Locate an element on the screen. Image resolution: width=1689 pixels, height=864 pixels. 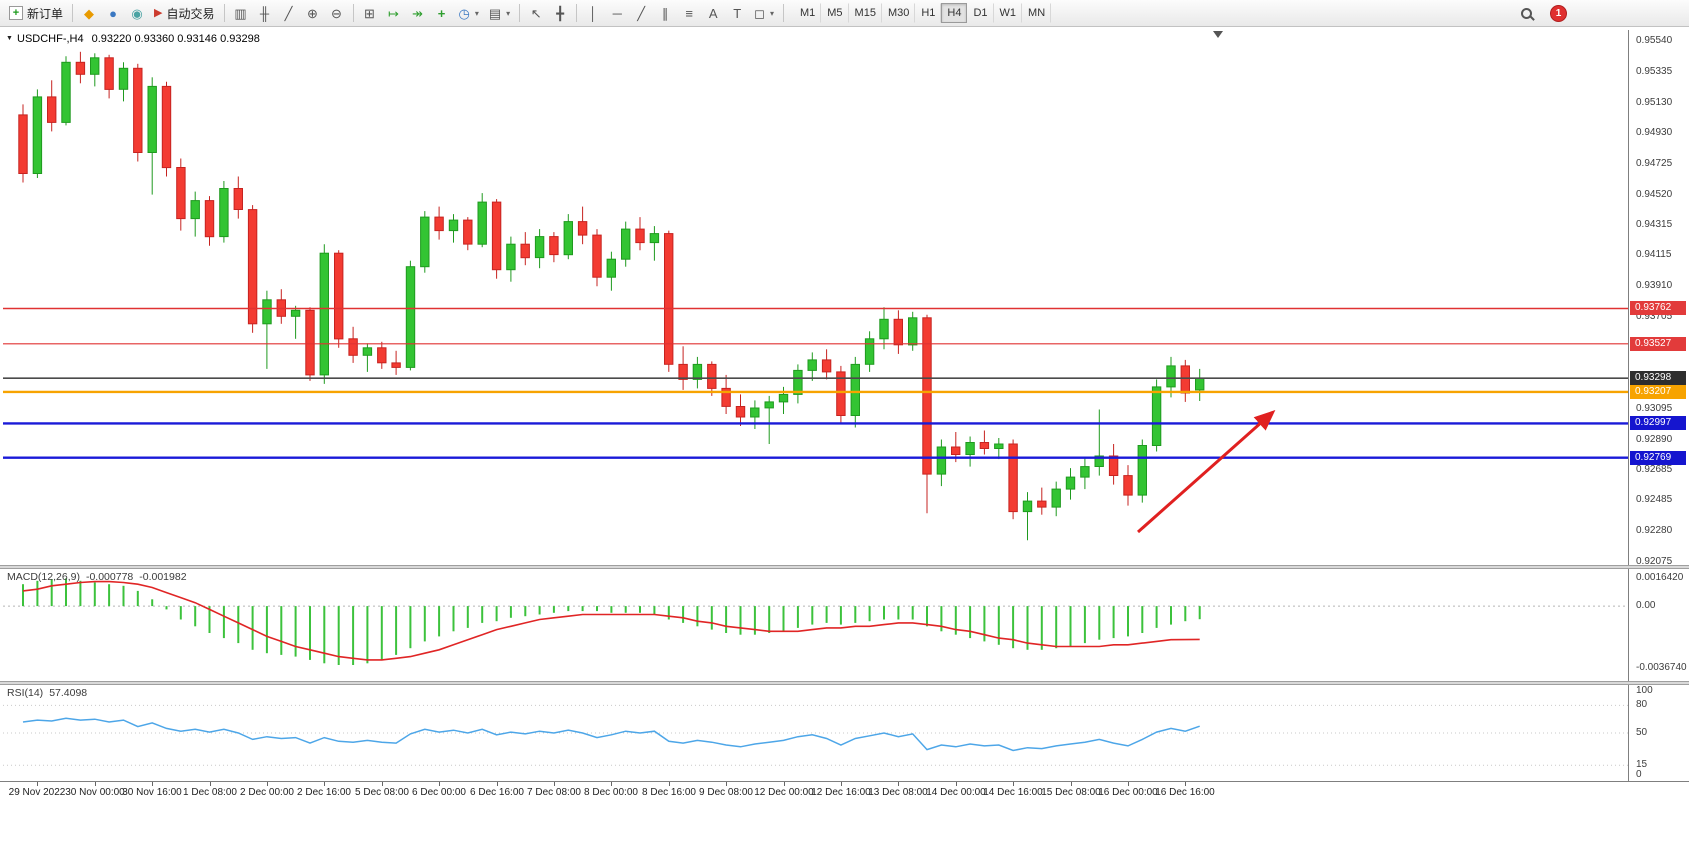
fibonacci-icon: ≡ is located at coordinates (689, 13).